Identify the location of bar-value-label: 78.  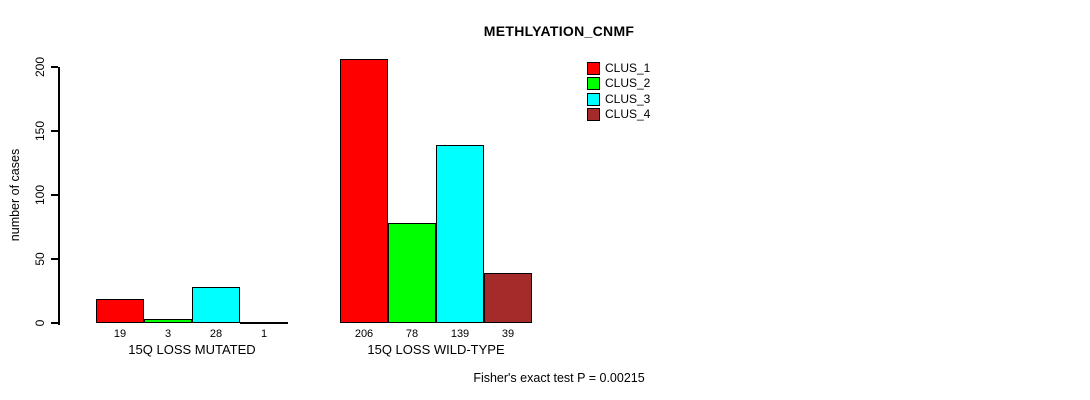
(412, 334).